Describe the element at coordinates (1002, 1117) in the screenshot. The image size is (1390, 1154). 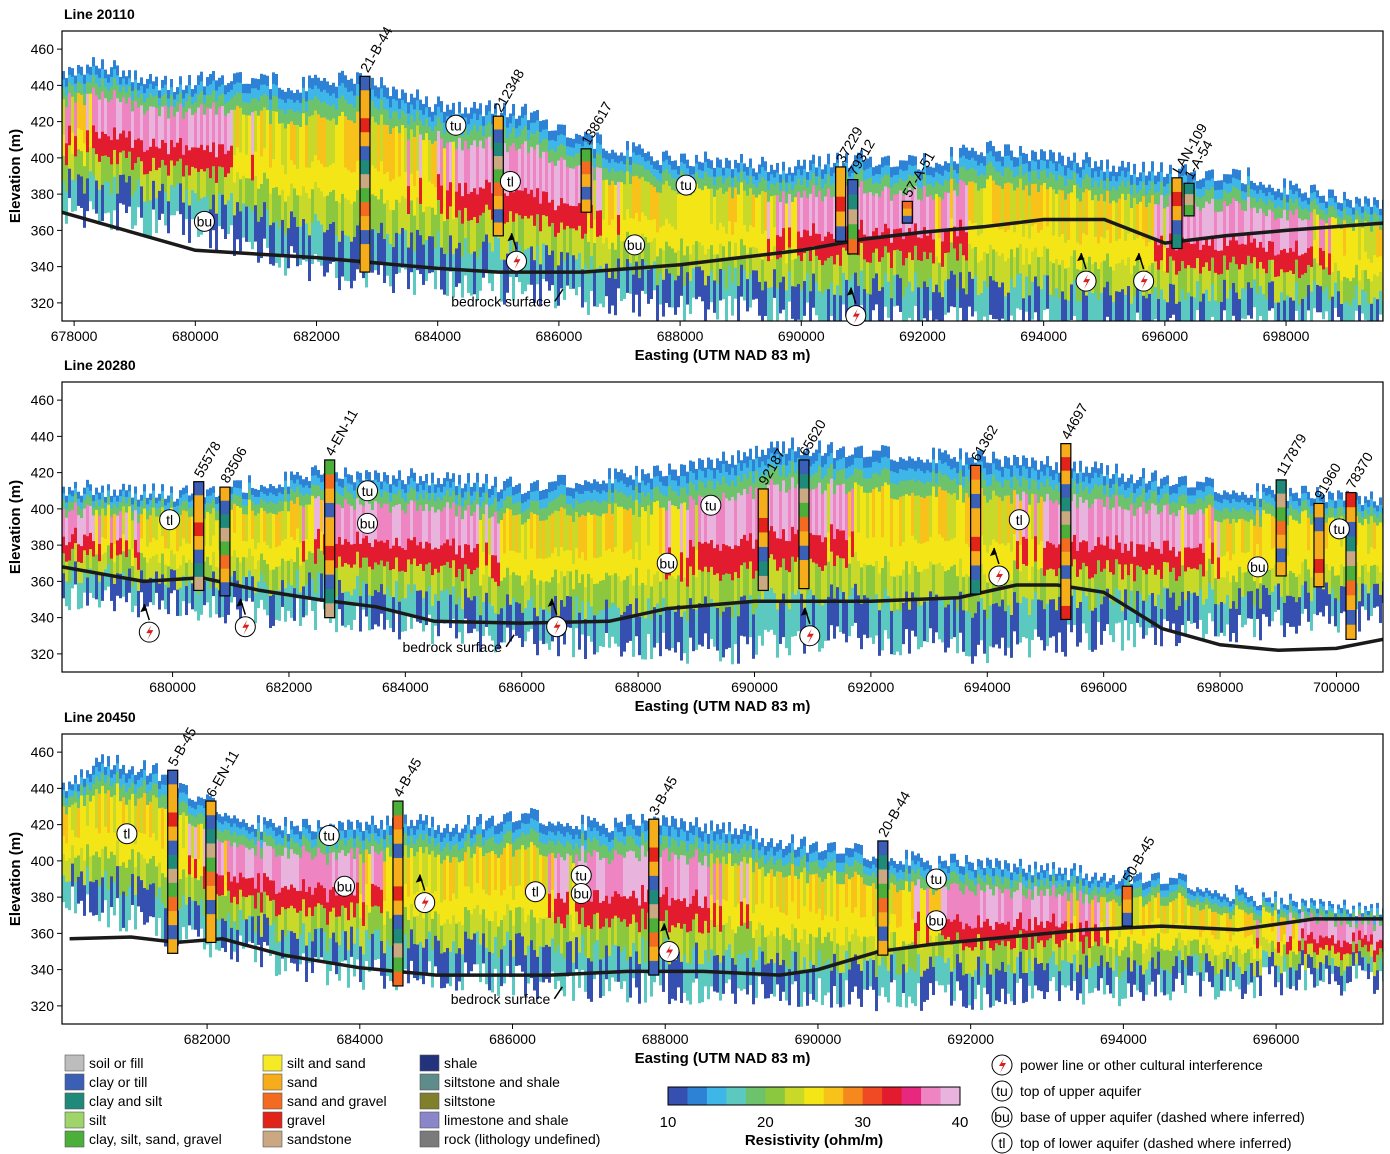
I see `legend-symbol-code: bu` at that location.